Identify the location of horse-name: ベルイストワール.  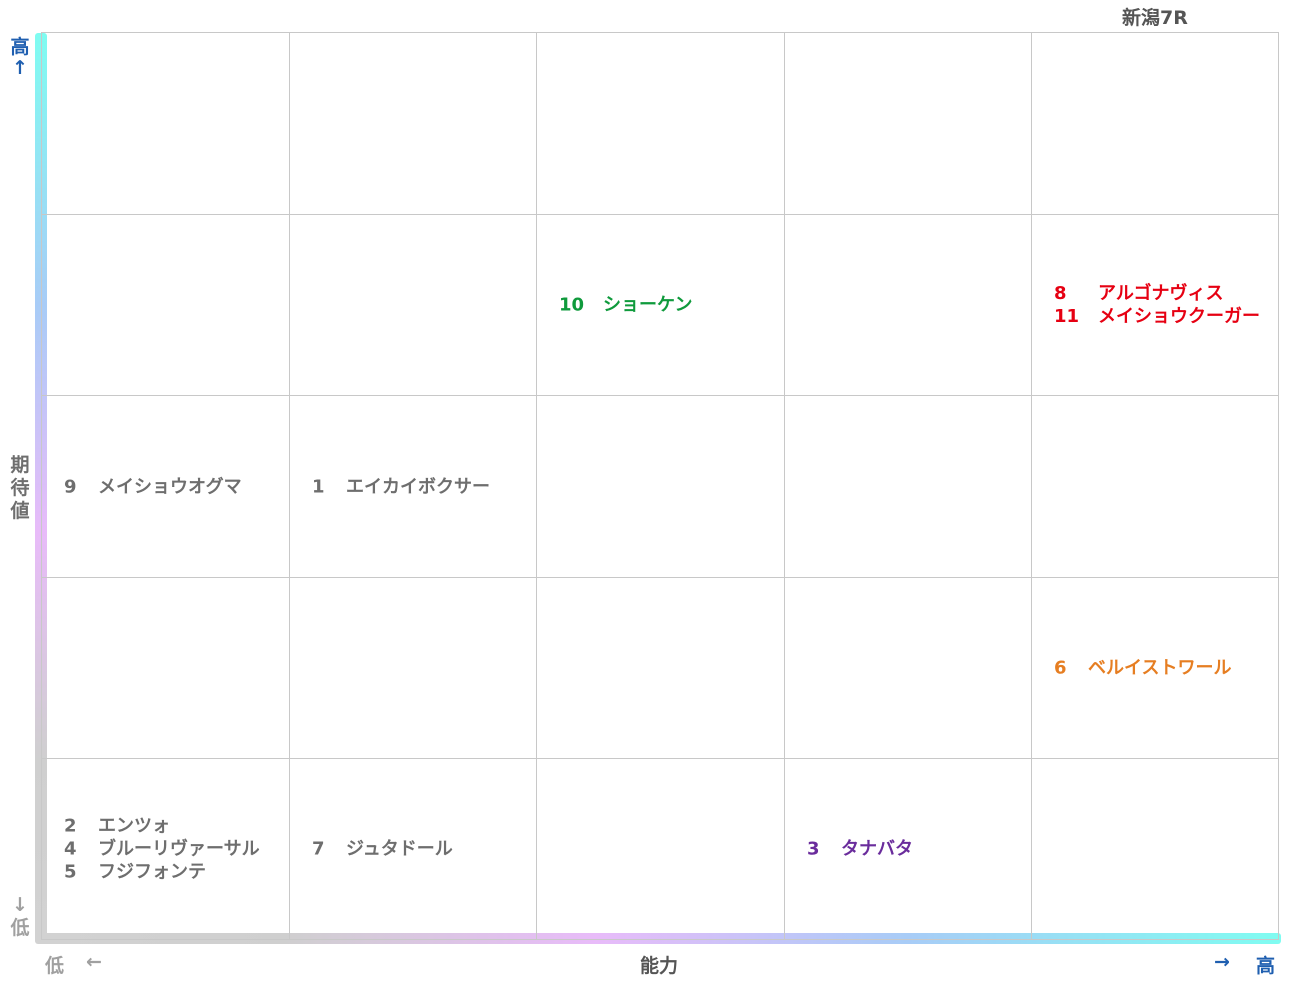
(1160, 668).